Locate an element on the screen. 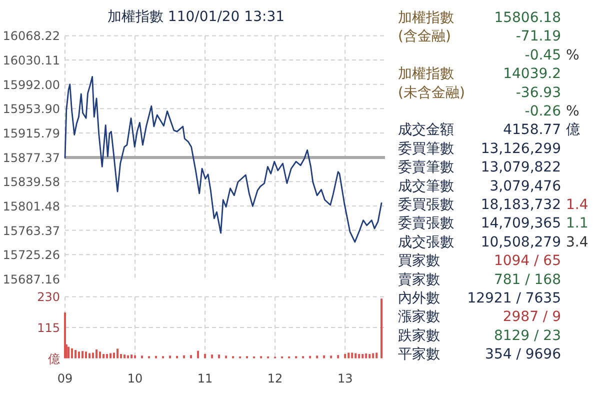 This screenshot has width=600, height=396. text: -36.93 is located at coordinates (538, 92).